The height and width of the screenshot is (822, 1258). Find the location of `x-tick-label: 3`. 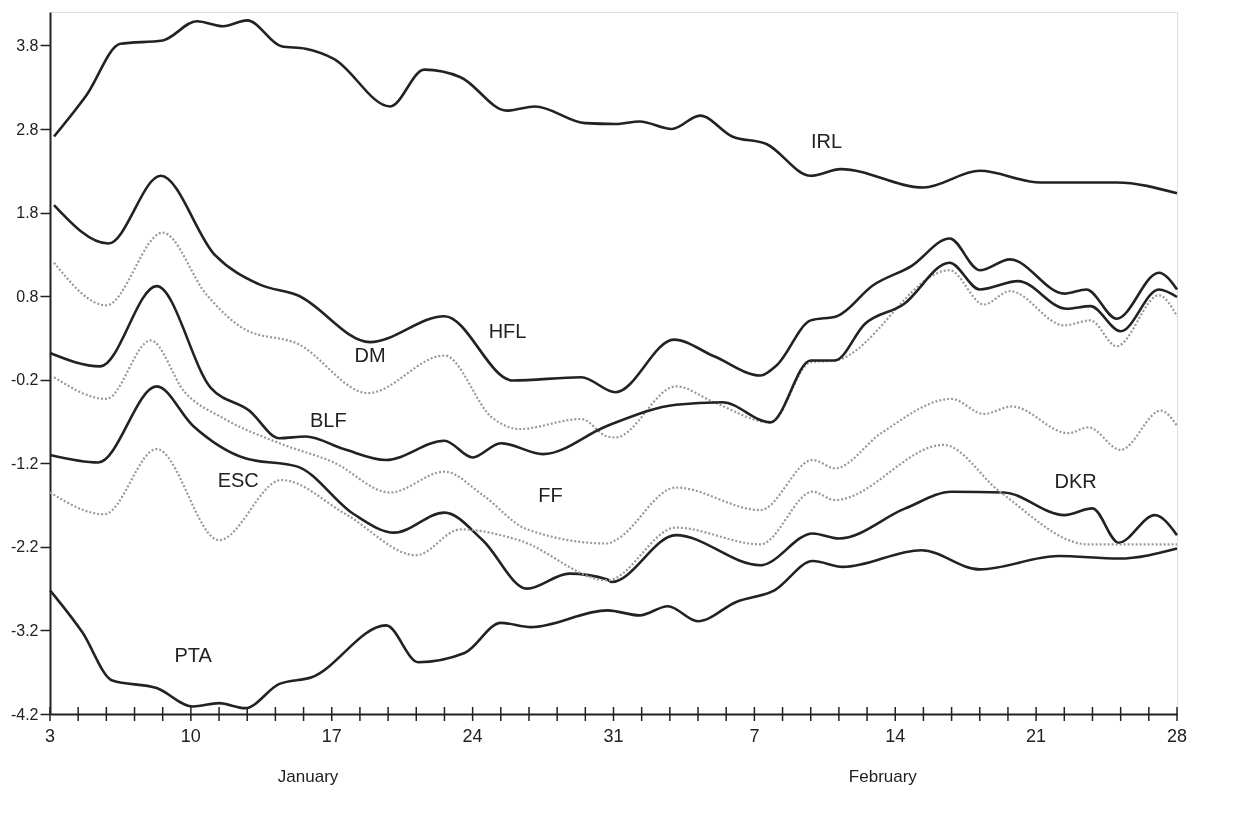

x-tick-label: 3 is located at coordinates (50, 736).